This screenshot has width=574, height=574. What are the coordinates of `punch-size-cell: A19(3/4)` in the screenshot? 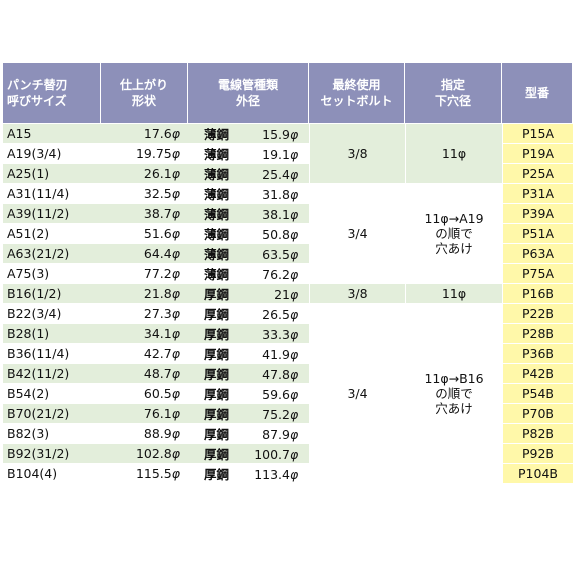 It's located at (52, 153).